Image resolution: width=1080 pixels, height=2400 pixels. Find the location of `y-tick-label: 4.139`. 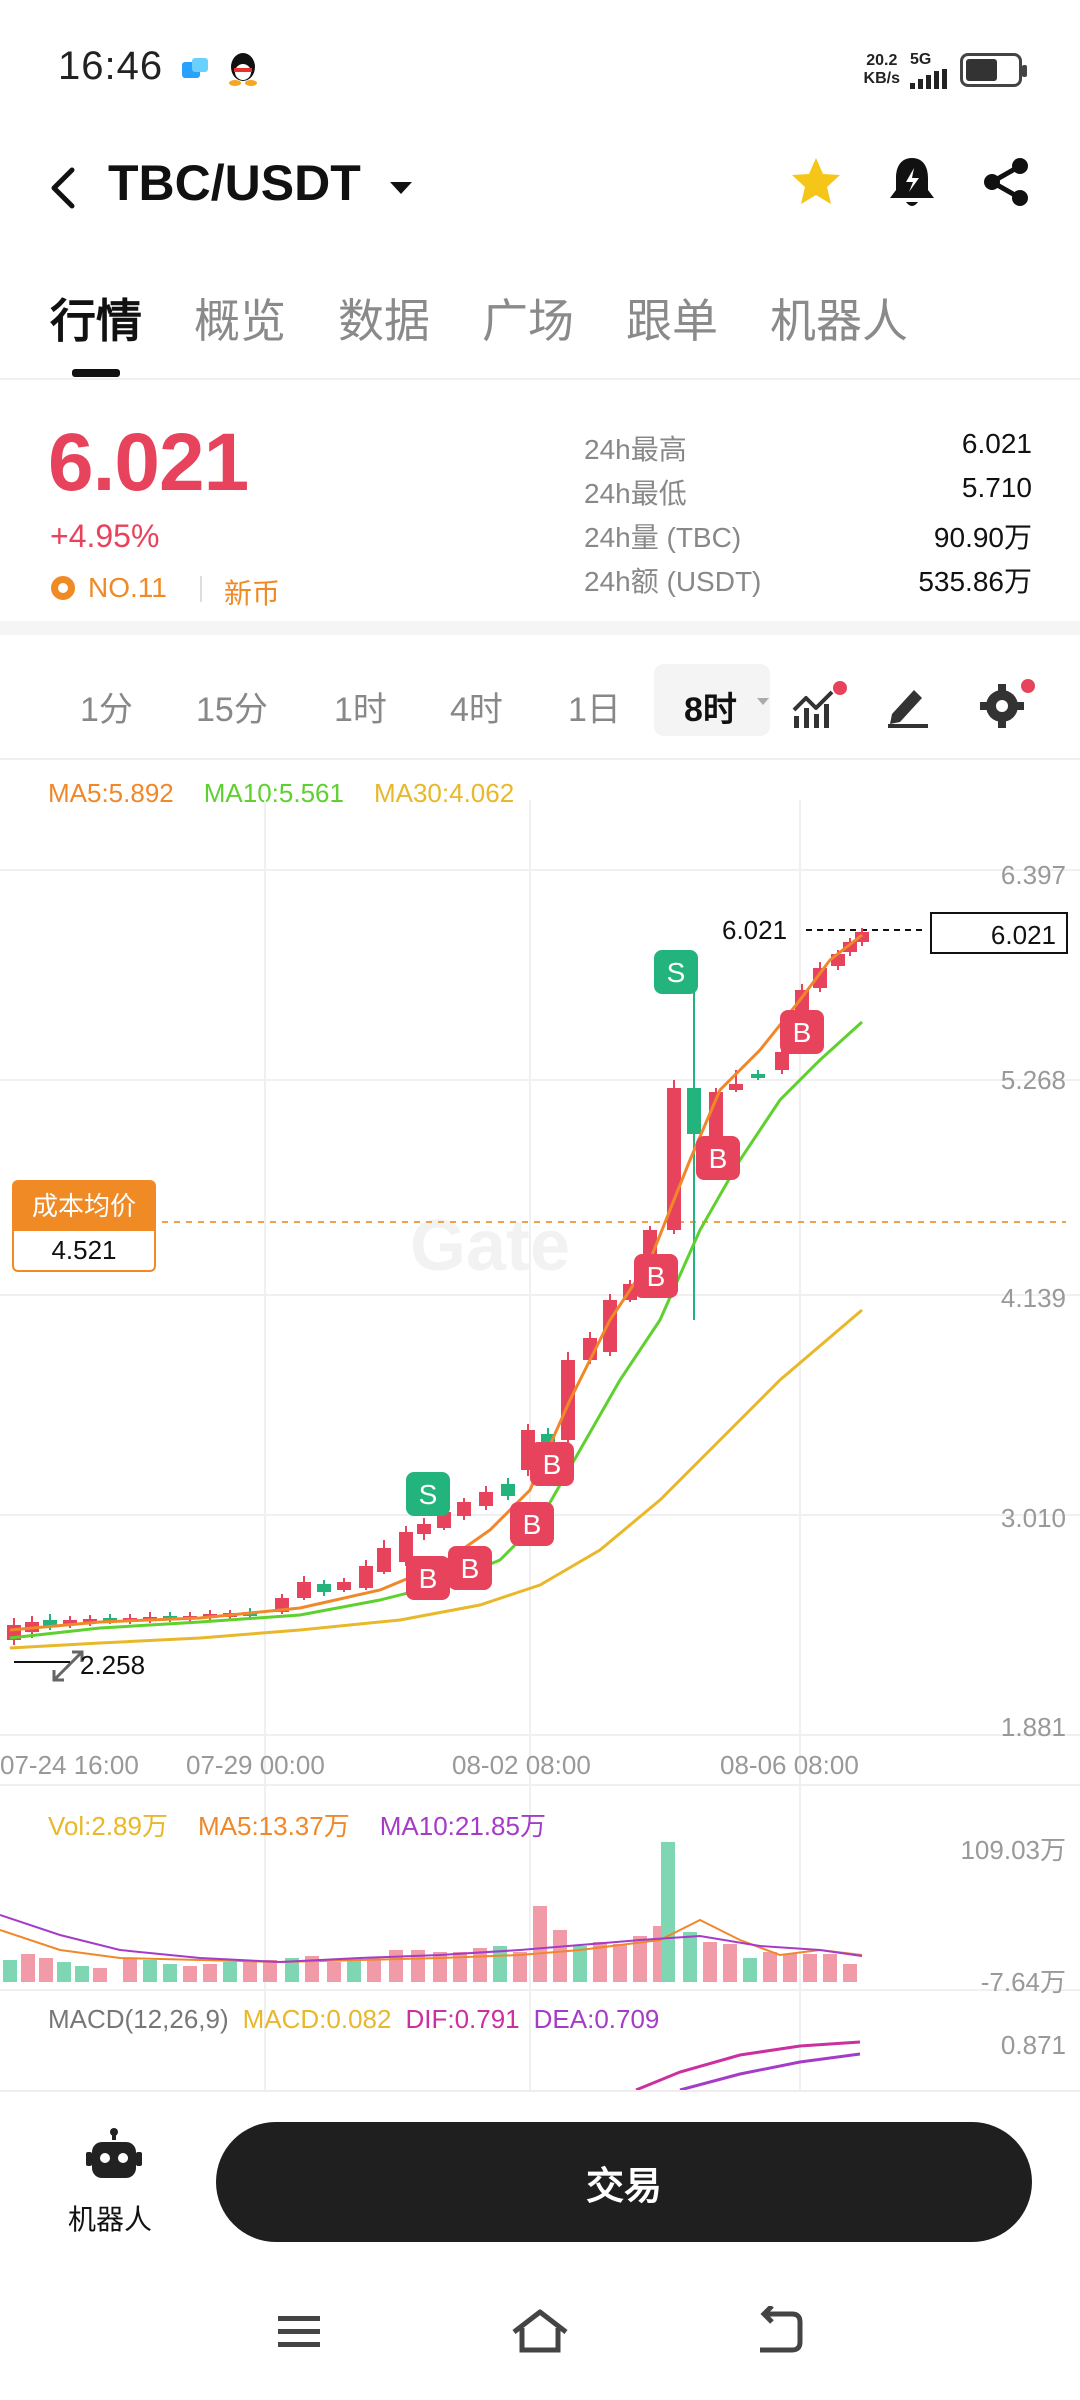

y-tick-label: 4.139 is located at coordinates (1033, 1298).